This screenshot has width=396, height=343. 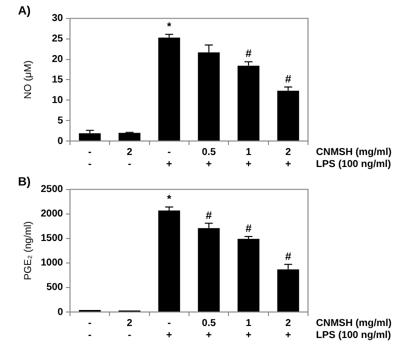 What do you see at coordinates (58, 80) in the screenshot?
I see `y-tick-label: 15` at bounding box center [58, 80].